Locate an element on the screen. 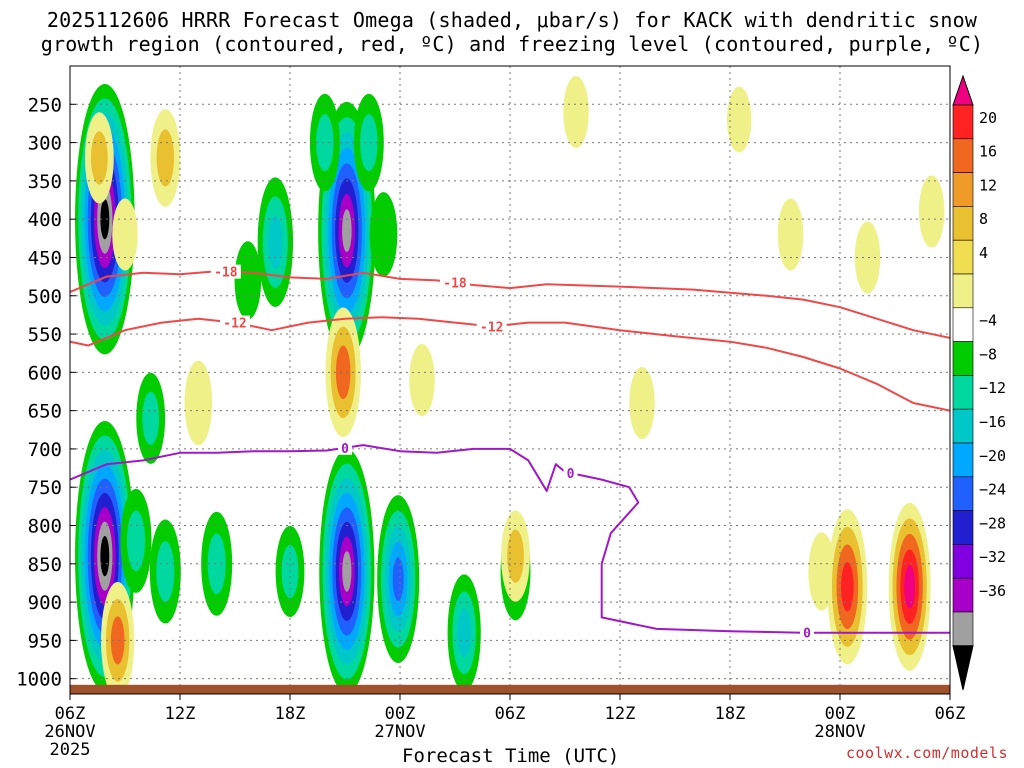  x-tick-label-42: 00Z is located at coordinates (840, 714).